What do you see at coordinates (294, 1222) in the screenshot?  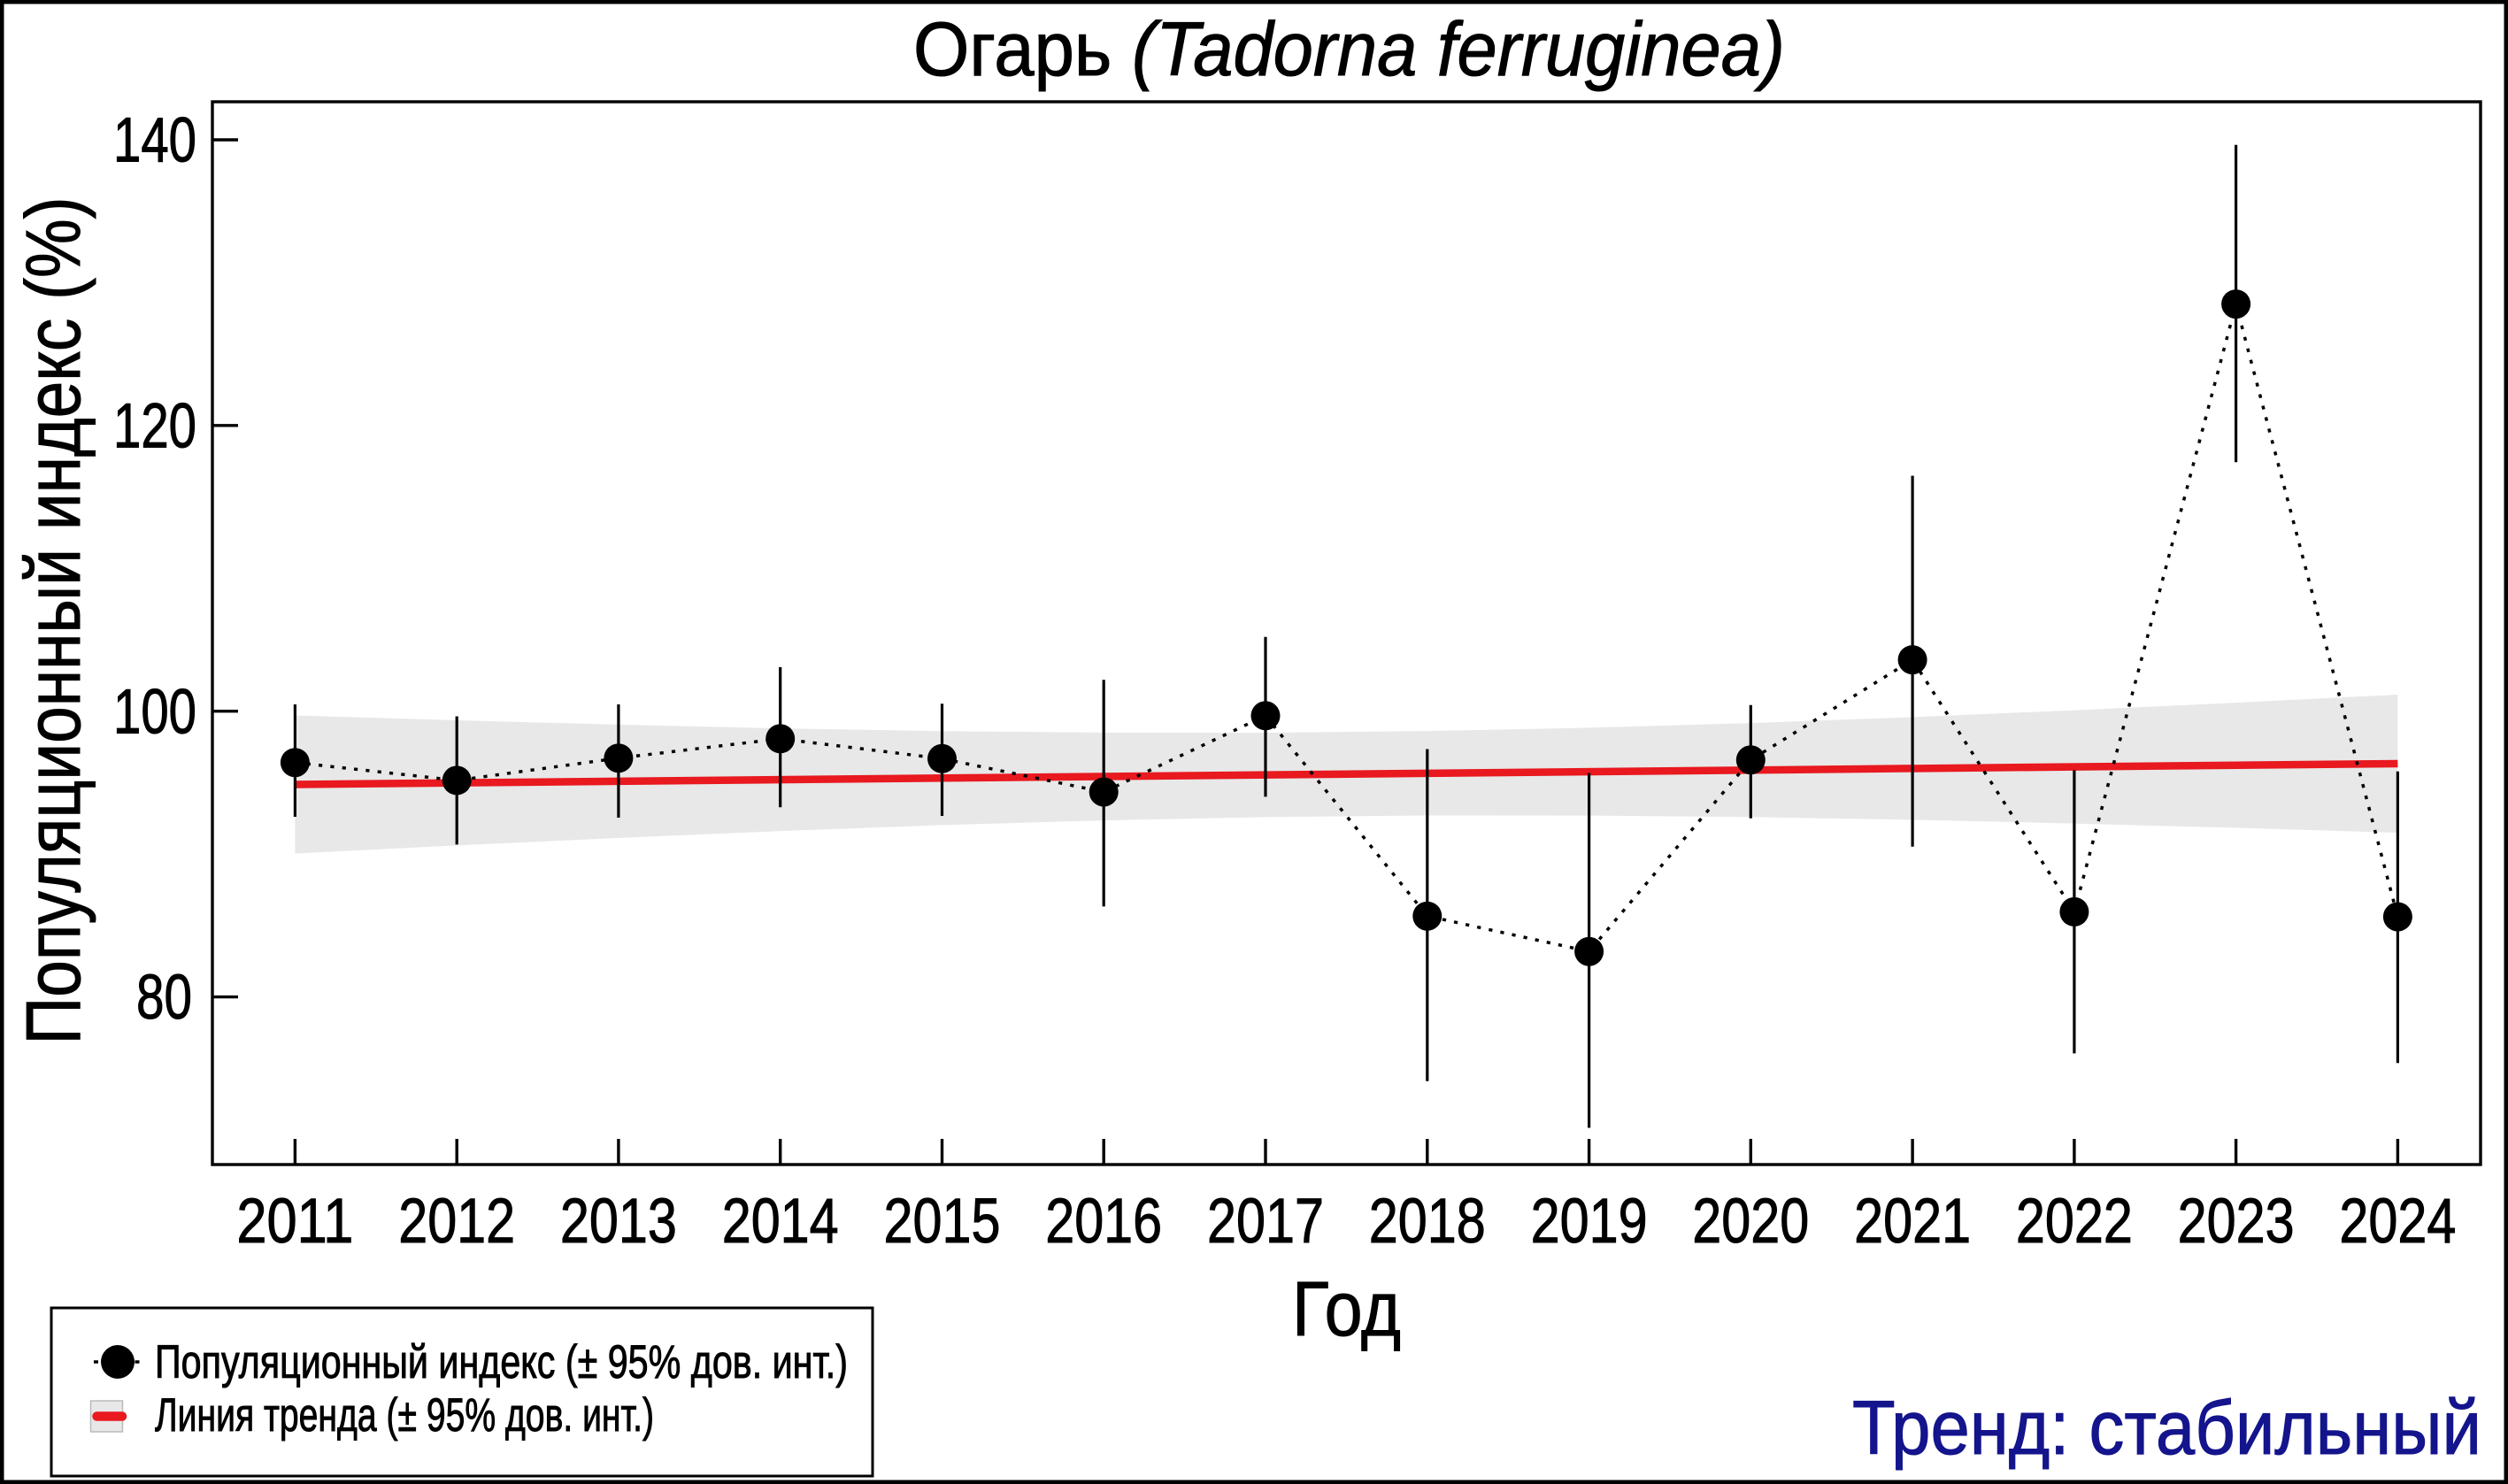 I see `svg-text: 2011` at bounding box center [294, 1222].